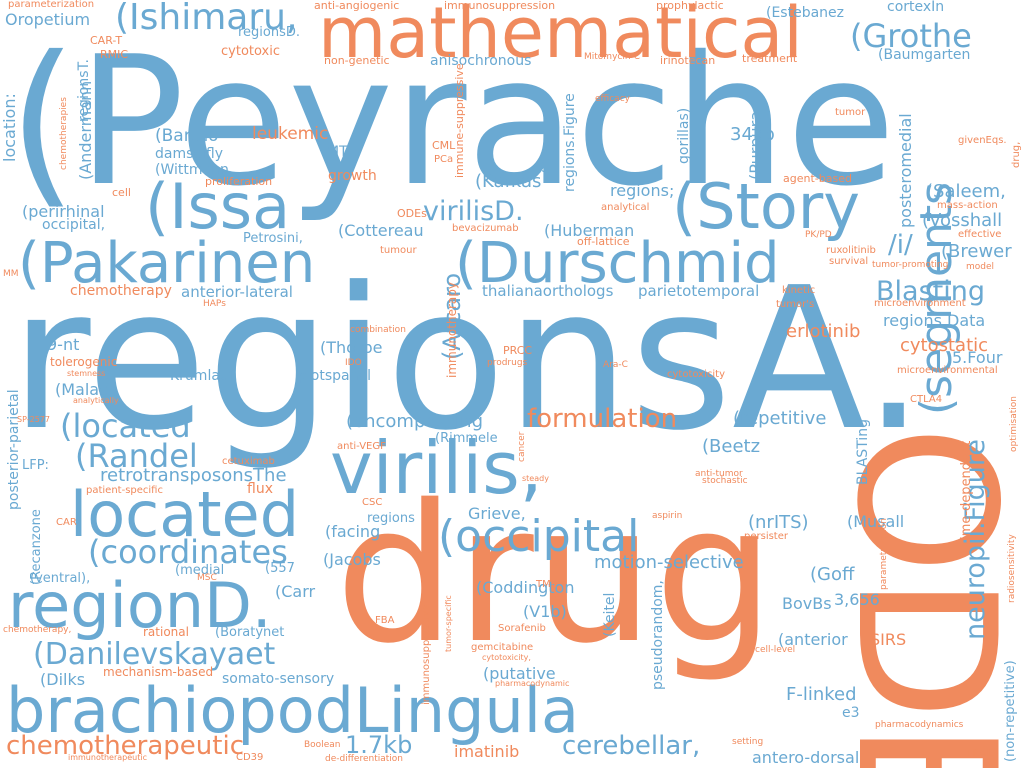 This screenshot has height=768, width=1024. I want to click on word-grothe: (Grothe, so click(911, 36).